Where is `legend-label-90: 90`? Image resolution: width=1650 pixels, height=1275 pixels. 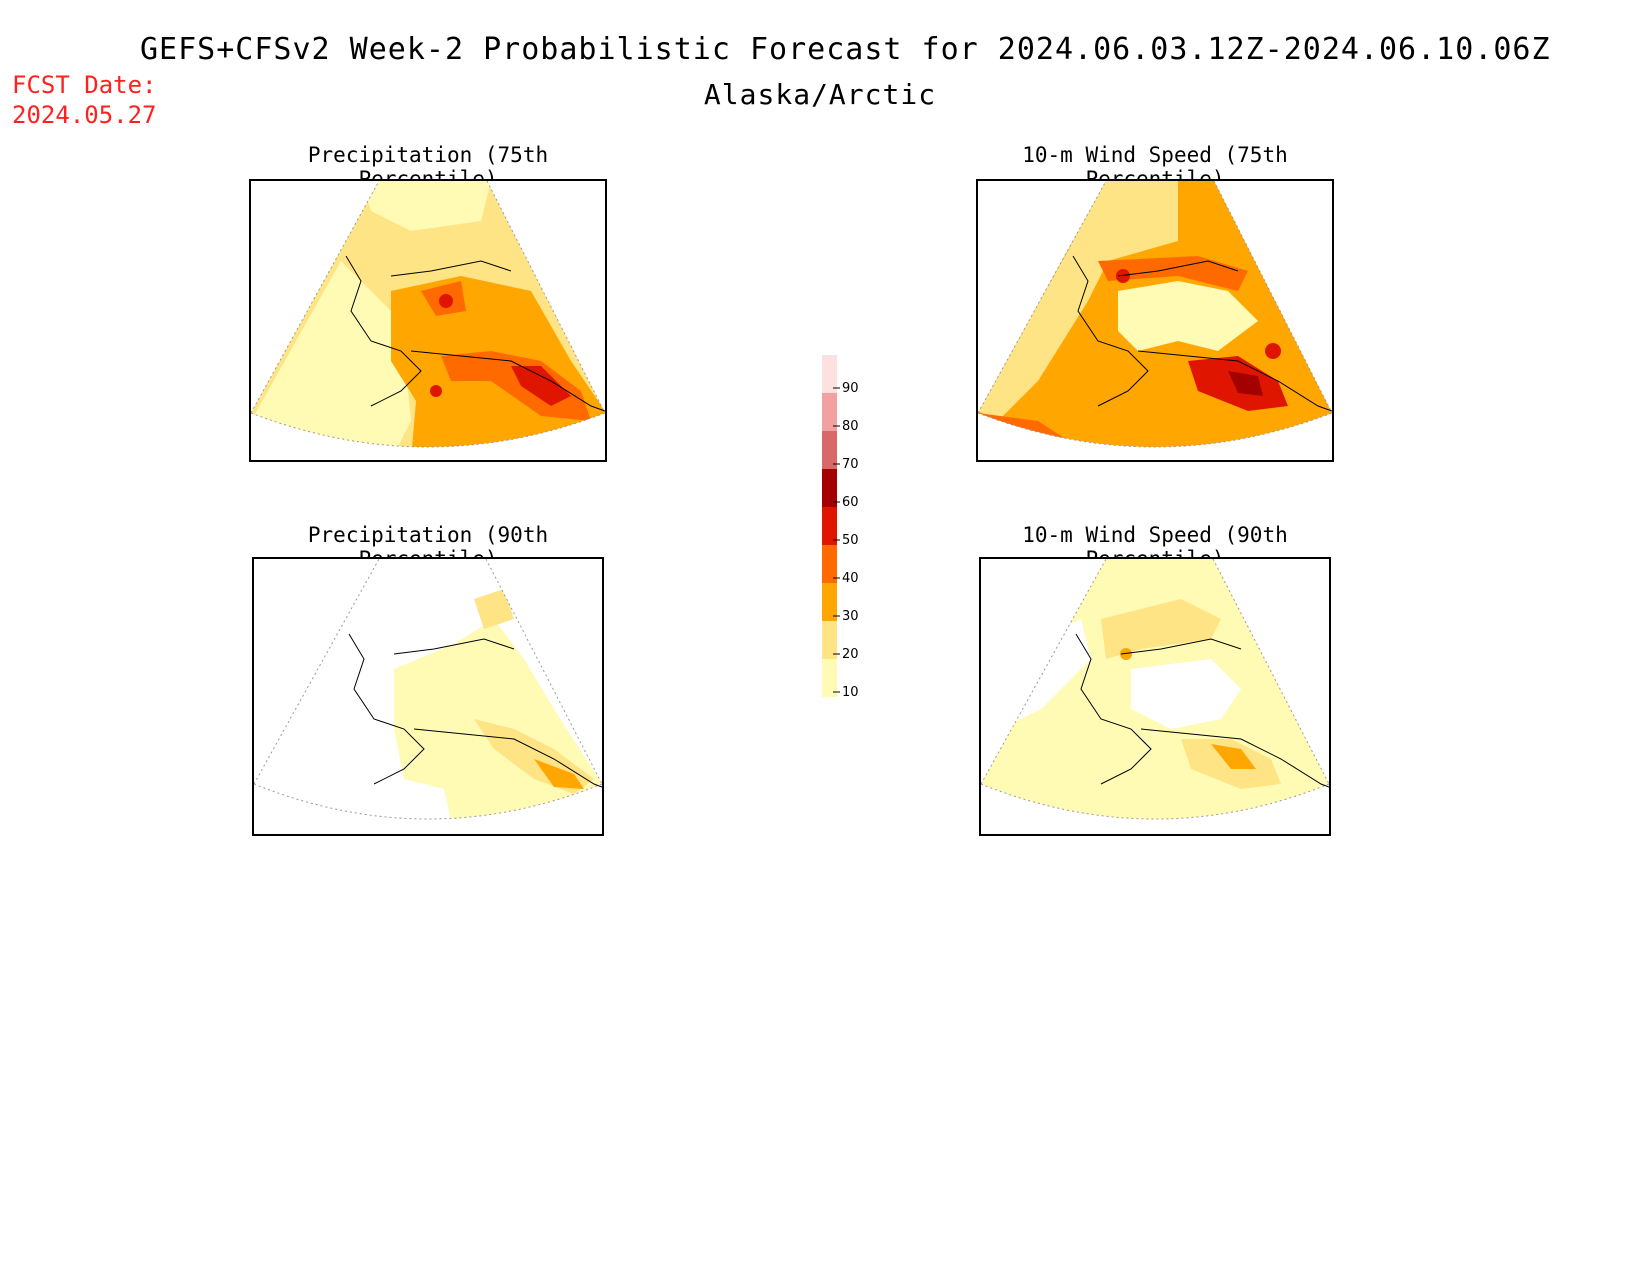 legend-label-90: 90 is located at coordinates (850, 388).